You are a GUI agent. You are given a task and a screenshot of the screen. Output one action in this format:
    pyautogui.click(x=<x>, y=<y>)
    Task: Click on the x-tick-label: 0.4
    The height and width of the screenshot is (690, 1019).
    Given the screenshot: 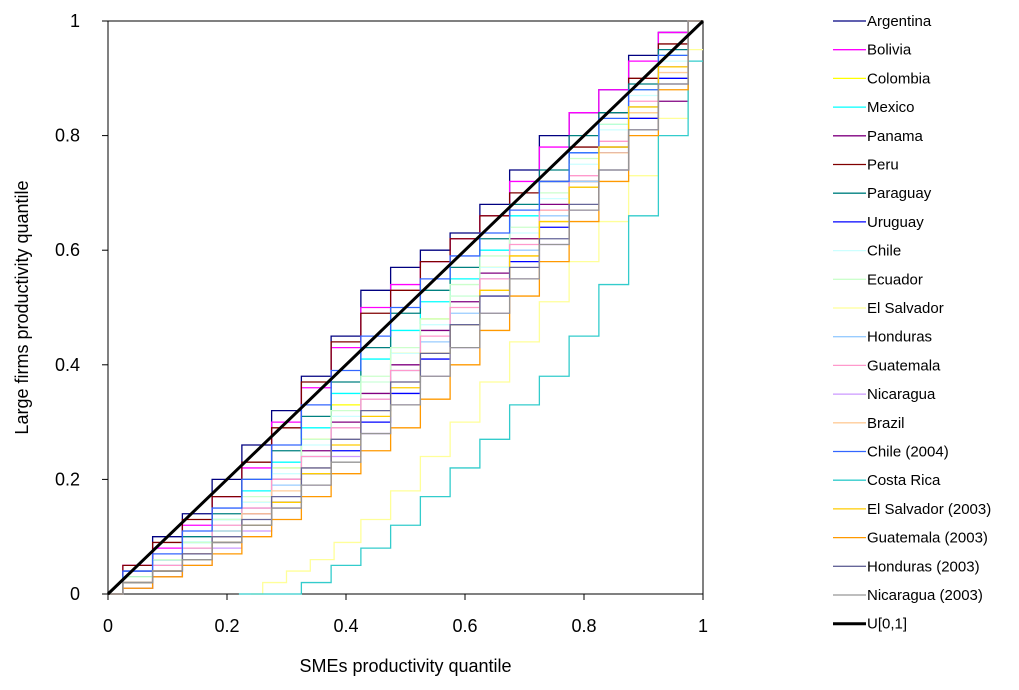 What is the action you would take?
    pyautogui.click(x=345, y=626)
    